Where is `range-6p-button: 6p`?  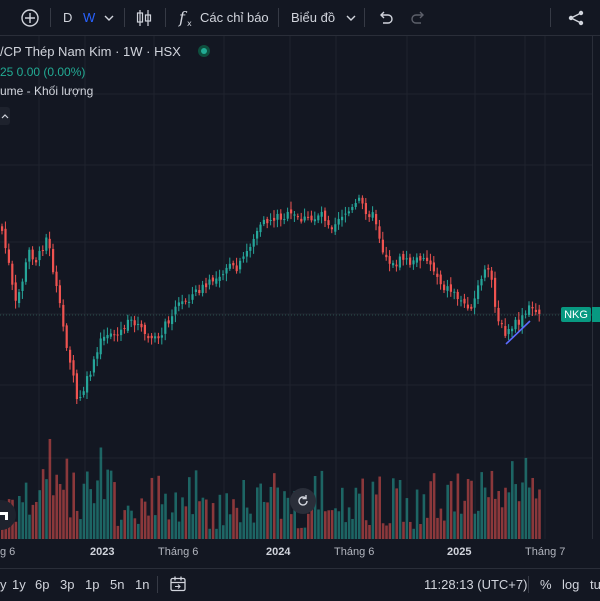 range-6p-button: 6p is located at coordinates (42, 584).